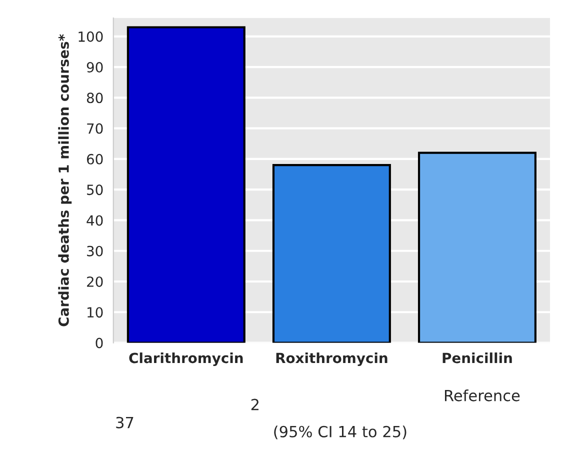 Image resolution: width=567 pixels, height=451 pixels. I want to click on x-tick-label: Penicillin, so click(477, 358).